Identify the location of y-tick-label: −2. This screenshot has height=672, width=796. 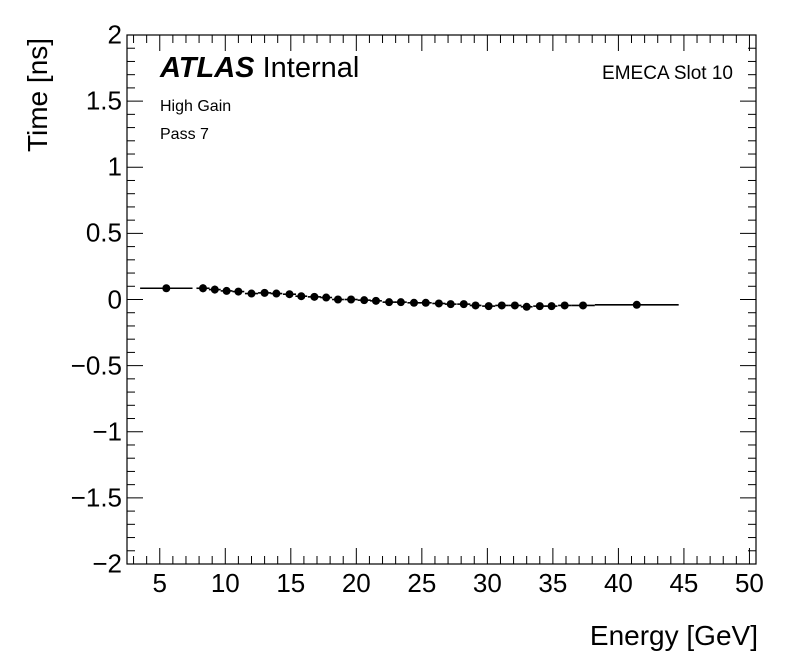
(107, 563).